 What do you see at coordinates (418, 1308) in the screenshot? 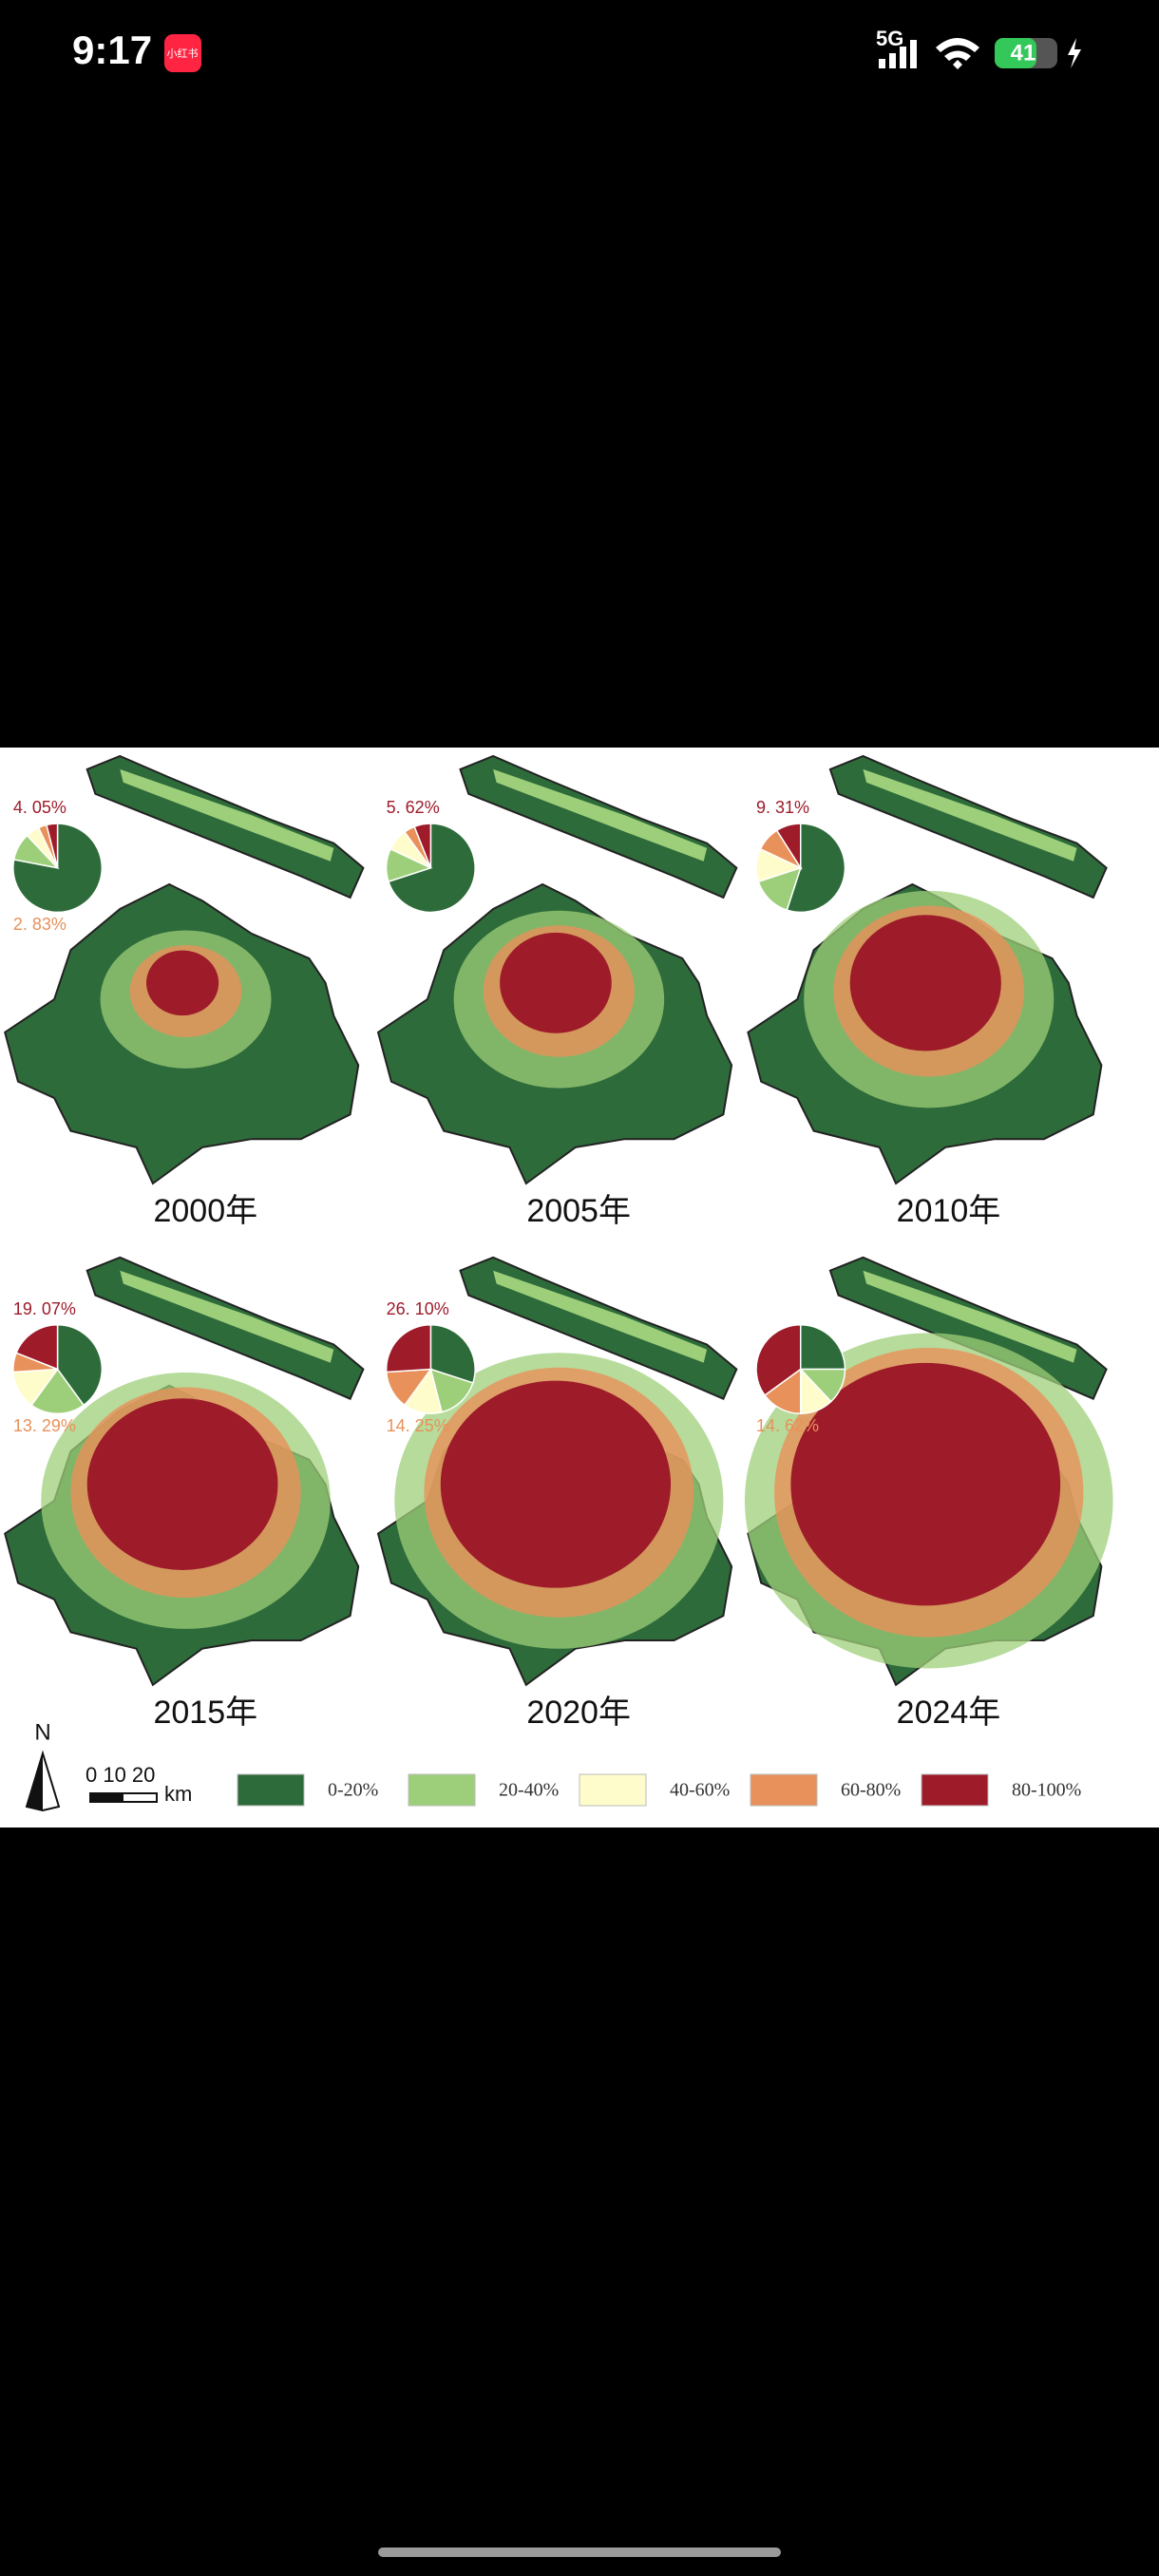
I see `pie-top-label: 26. 10%` at bounding box center [418, 1308].